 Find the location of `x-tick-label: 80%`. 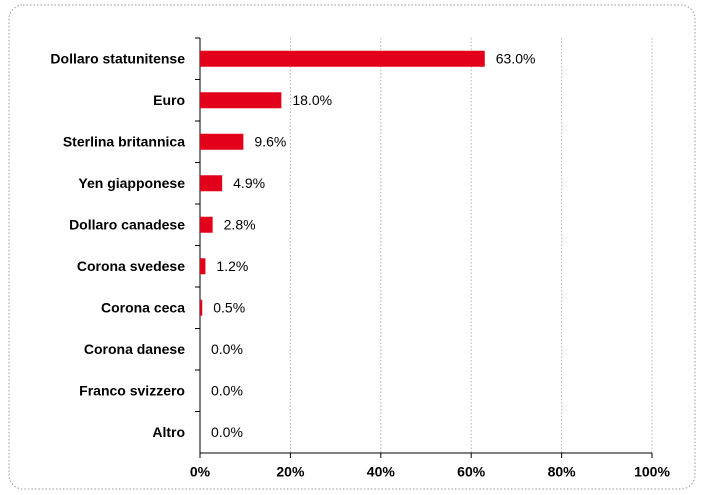

x-tick-label: 80% is located at coordinates (562, 472).